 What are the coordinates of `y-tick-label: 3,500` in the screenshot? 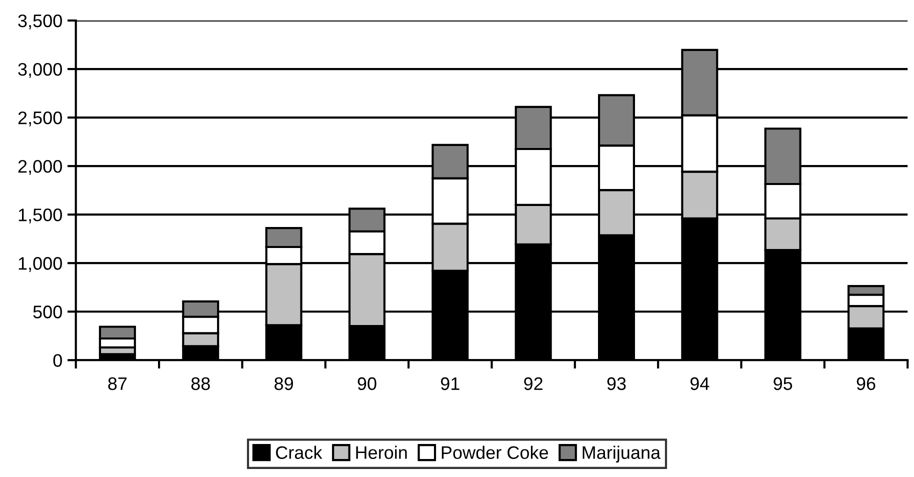 It's located at (40, 22).